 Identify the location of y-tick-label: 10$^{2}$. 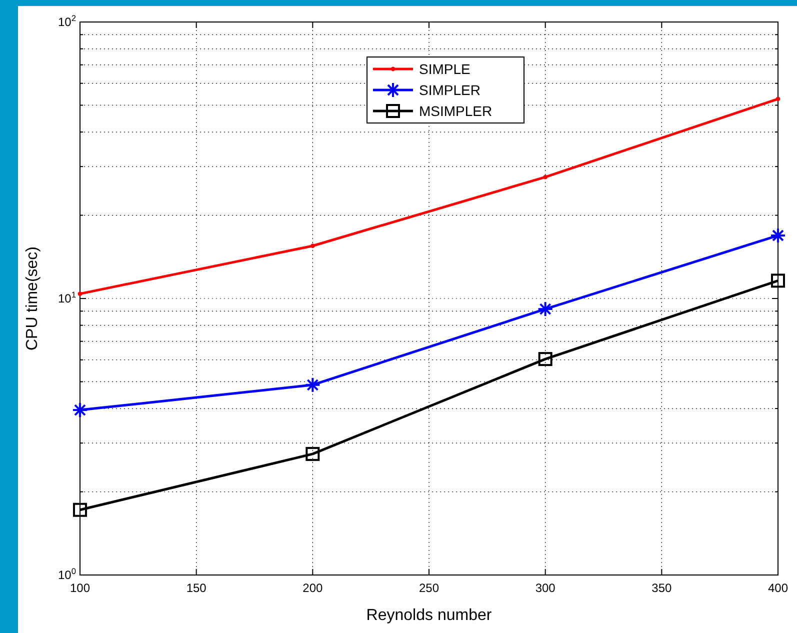
(67, 21).